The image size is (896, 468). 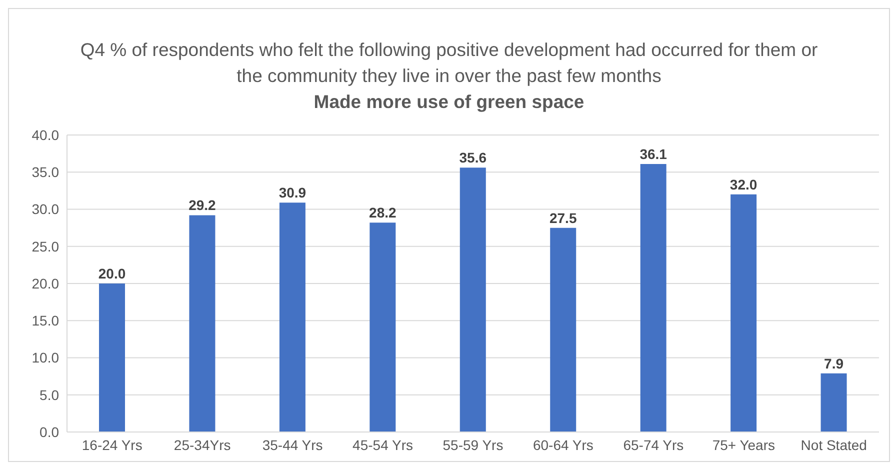 What do you see at coordinates (112, 274) in the screenshot?
I see `data-label: 20.0` at bounding box center [112, 274].